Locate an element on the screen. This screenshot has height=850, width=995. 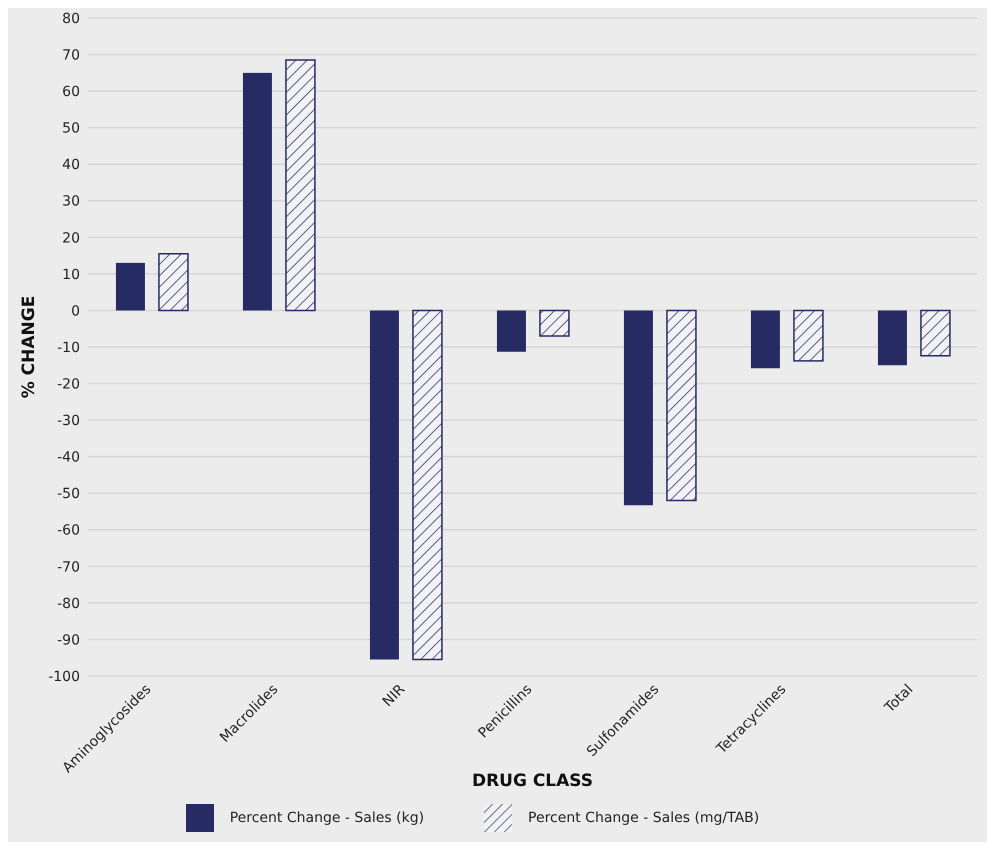
legend-label: Percent Change - Sales (kg) is located at coordinates (327, 818).